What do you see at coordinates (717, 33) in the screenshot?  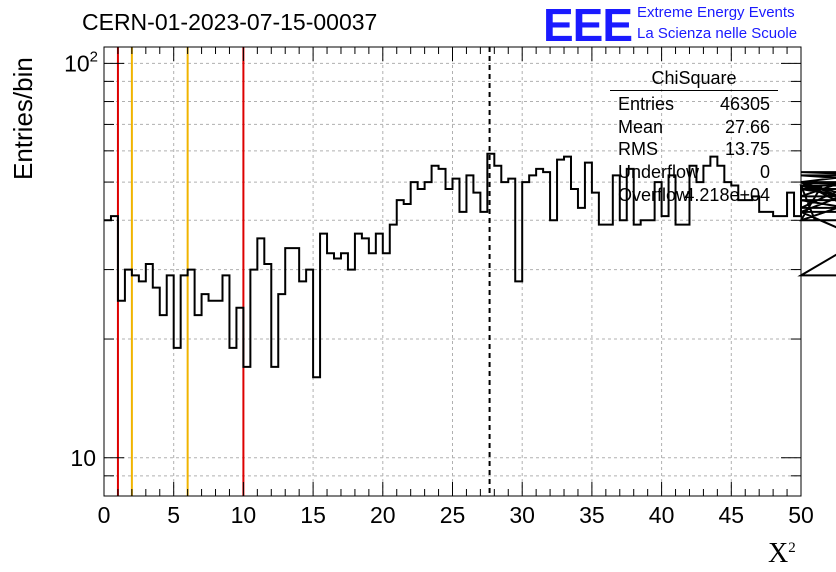 I see `logo-subtitle-line2: La Scienza nelle Scuole` at bounding box center [717, 33].